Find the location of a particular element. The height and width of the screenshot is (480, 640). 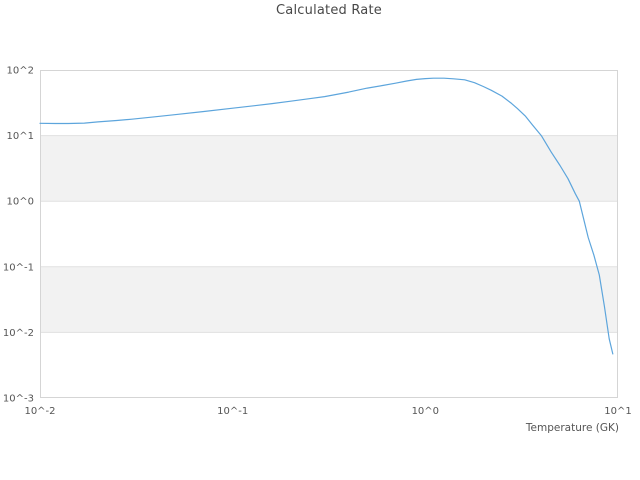

y-tick-label: 10^-2 is located at coordinates (18, 333).